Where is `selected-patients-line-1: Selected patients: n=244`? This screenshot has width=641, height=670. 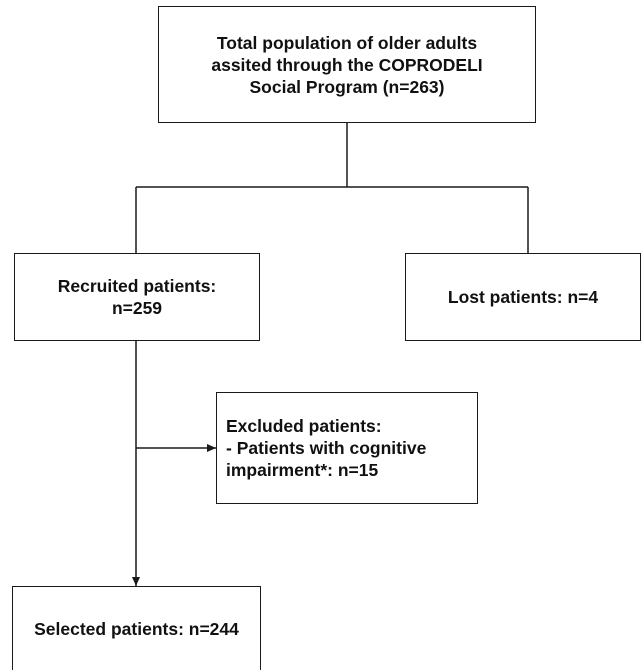
selected-patients-line-1: Selected patients: n=244 is located at coordinates (136, 628).